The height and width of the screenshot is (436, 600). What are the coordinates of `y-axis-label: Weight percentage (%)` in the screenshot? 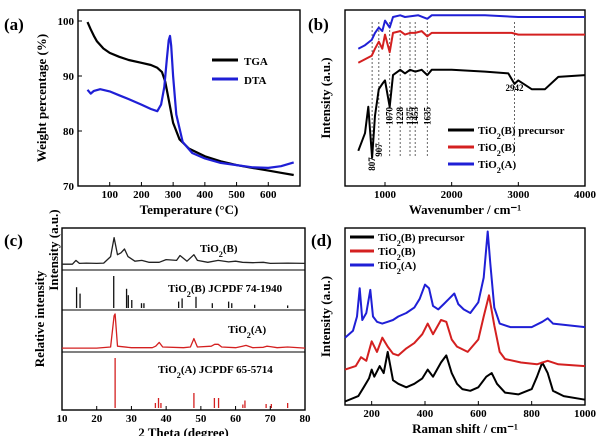 It's located at (41, 98).